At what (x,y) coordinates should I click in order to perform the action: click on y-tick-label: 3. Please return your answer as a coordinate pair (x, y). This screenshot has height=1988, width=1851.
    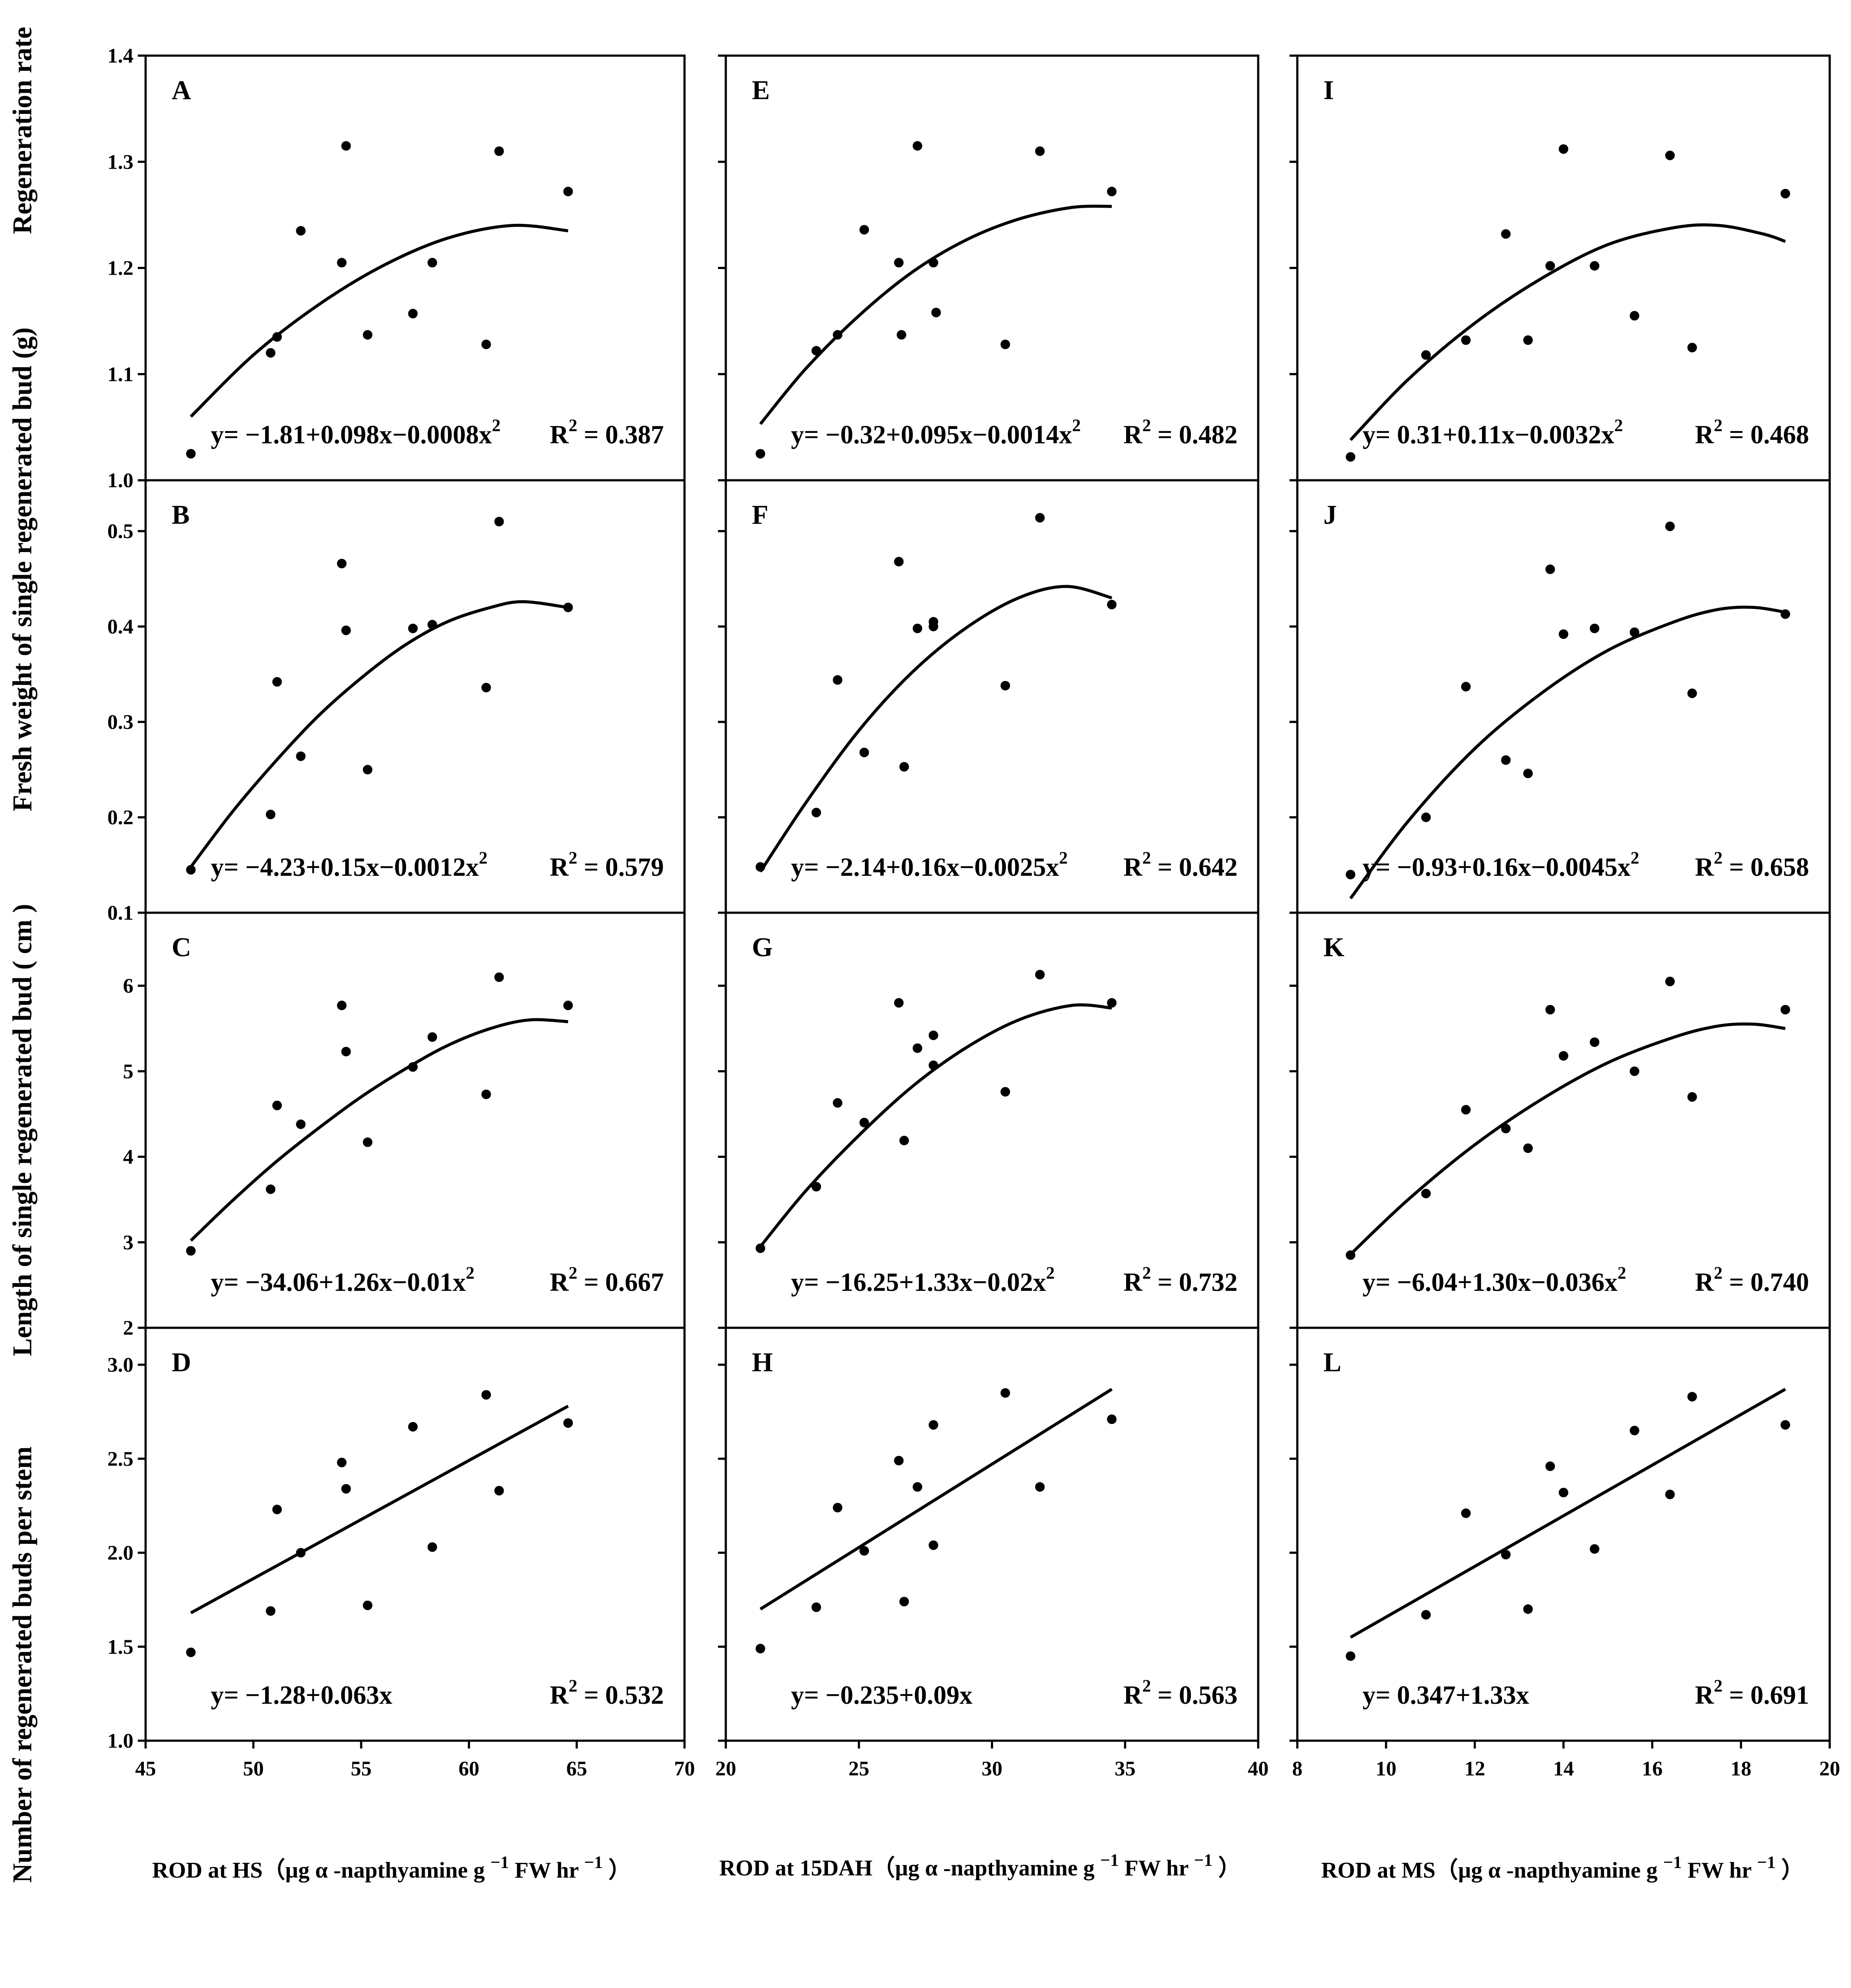
    Looking at the image, I should click on (128, 1242).